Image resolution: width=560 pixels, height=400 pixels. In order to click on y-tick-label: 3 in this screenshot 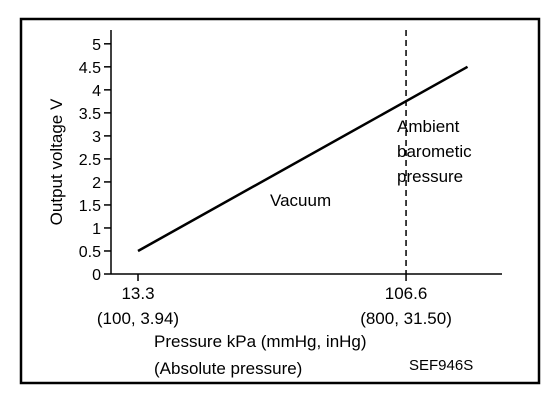, I will do `click(96, 137)`.